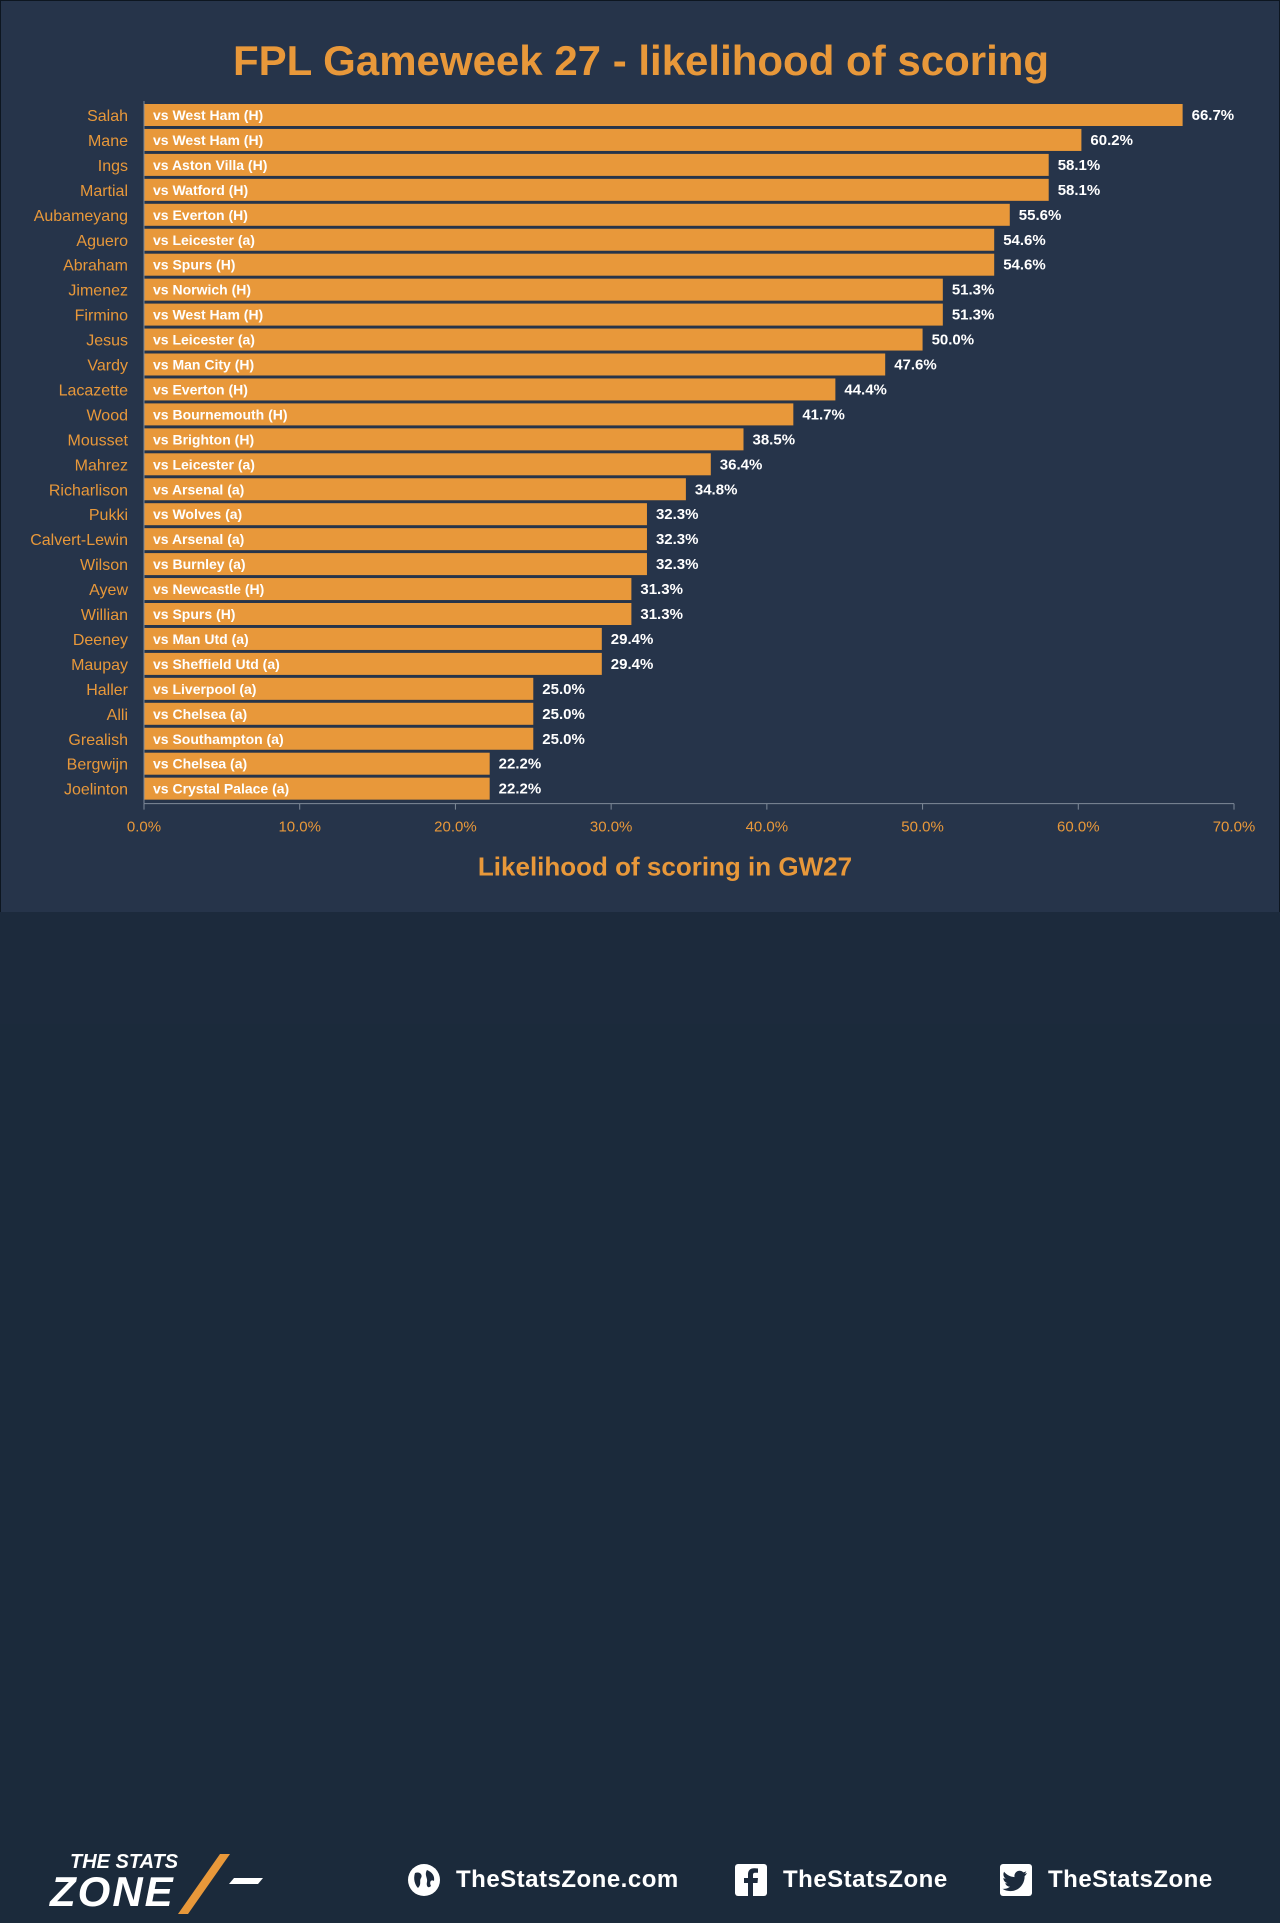 Image resolution: width=1280 pixels, height=1923 pixels. What do you see at coordinates (204, 689) in the screenshot?
I see `bar-fixture-label: vs Liverpool (a)` at bounding box center [204, 689].